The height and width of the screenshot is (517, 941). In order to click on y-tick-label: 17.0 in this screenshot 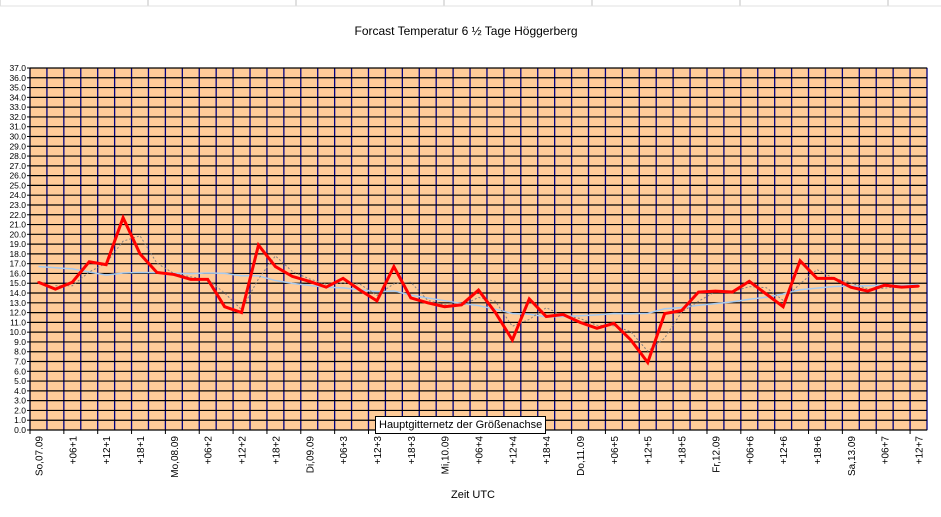, I will do `click(17, 264)`.